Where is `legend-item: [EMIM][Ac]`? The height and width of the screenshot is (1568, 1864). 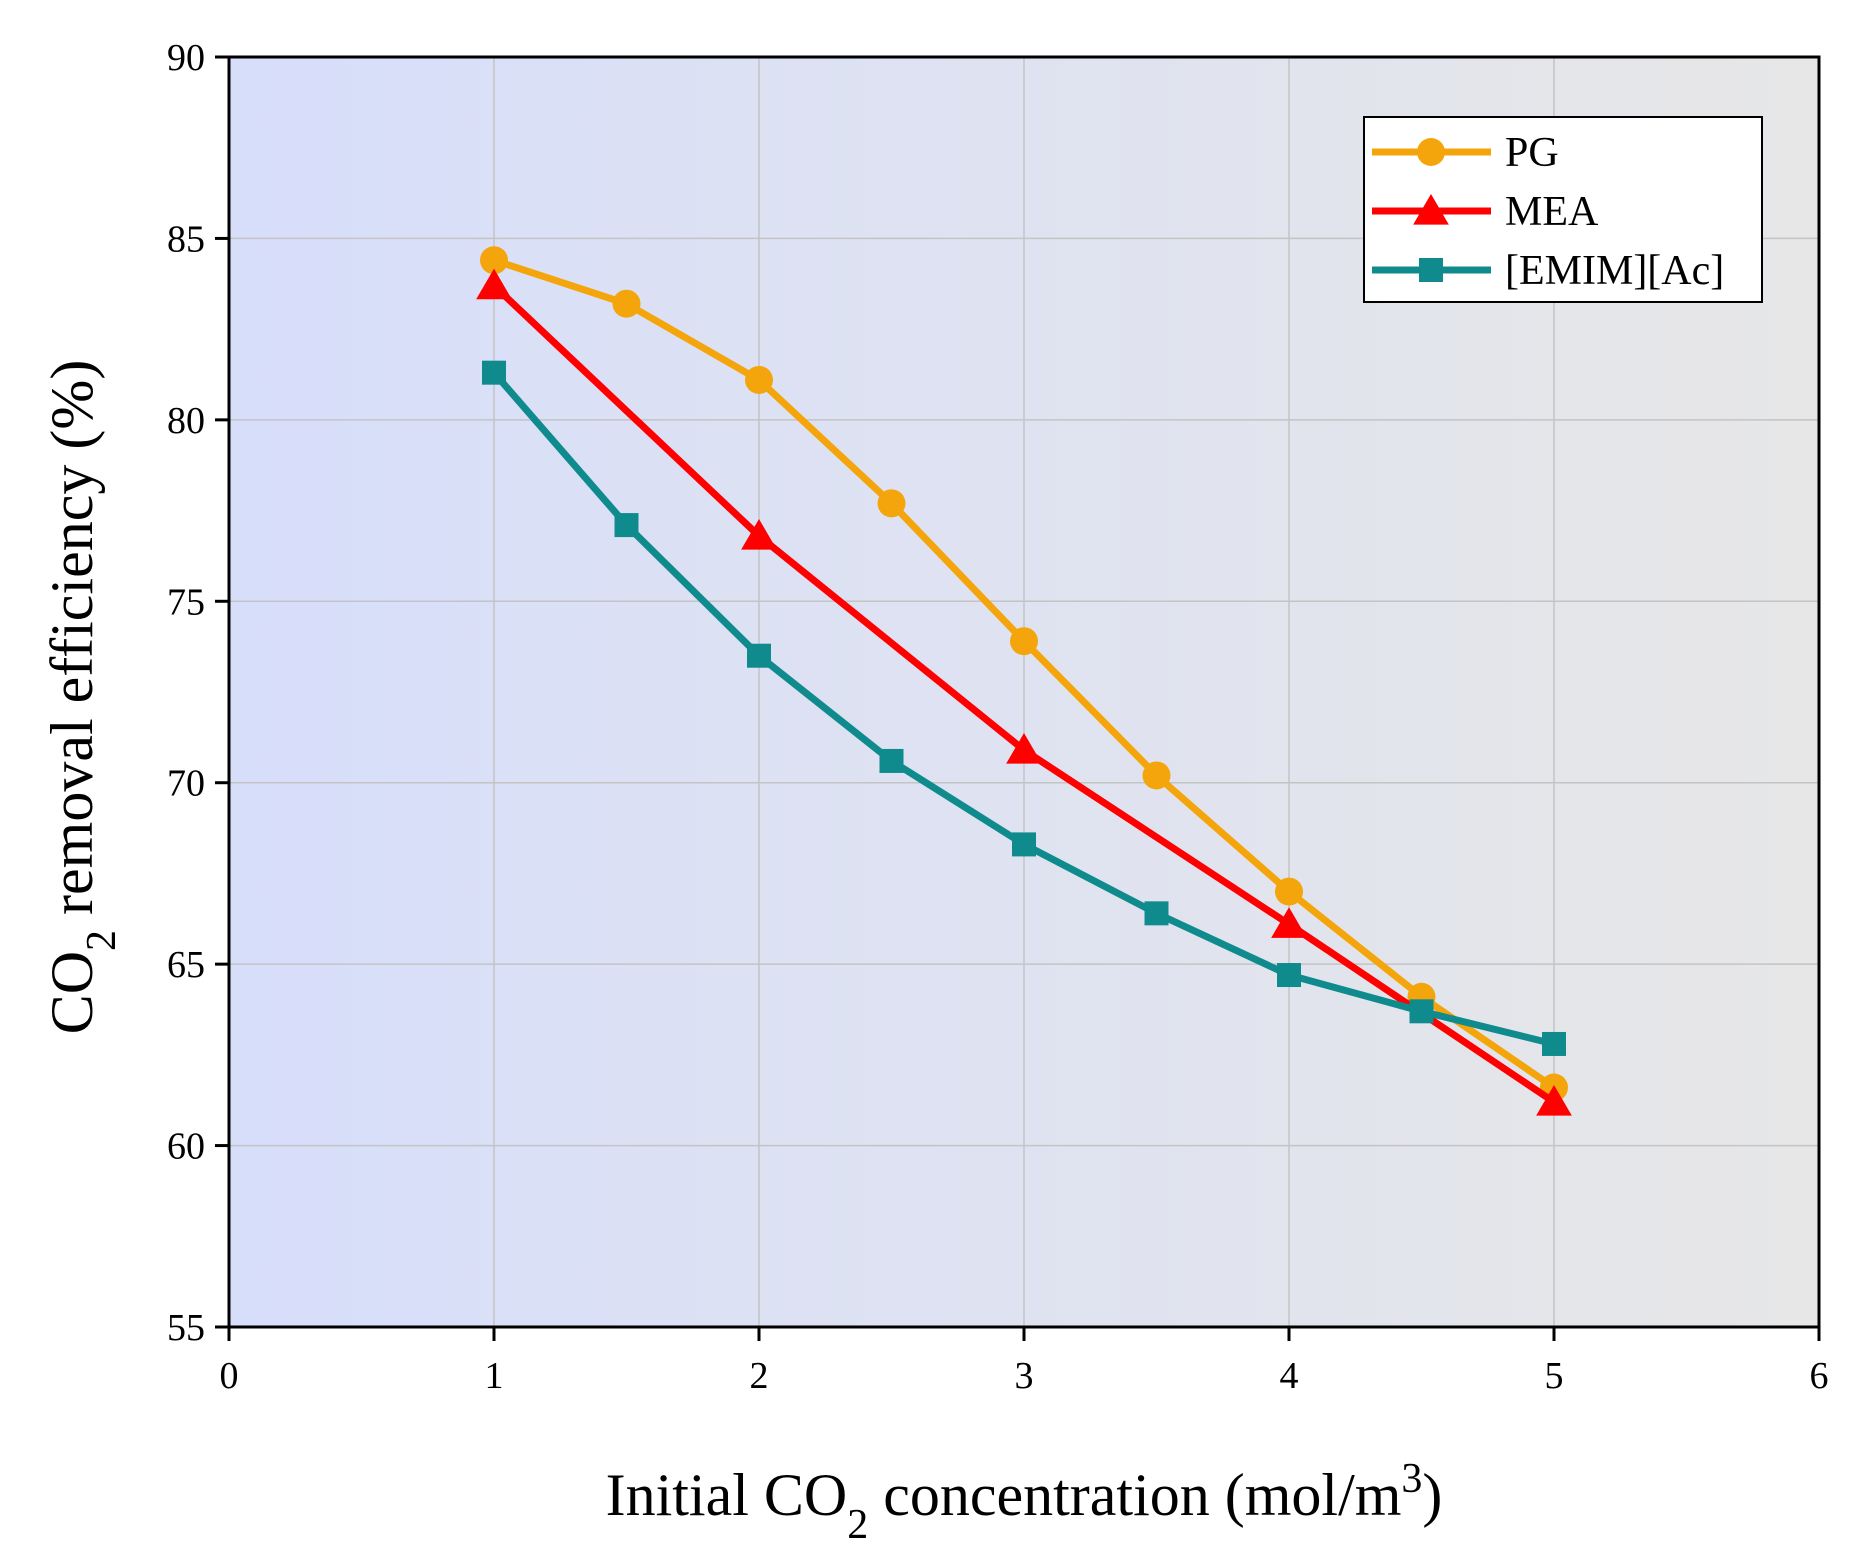
legend-item: [EMIM][Ac] is located at coordinates (1548, 271).